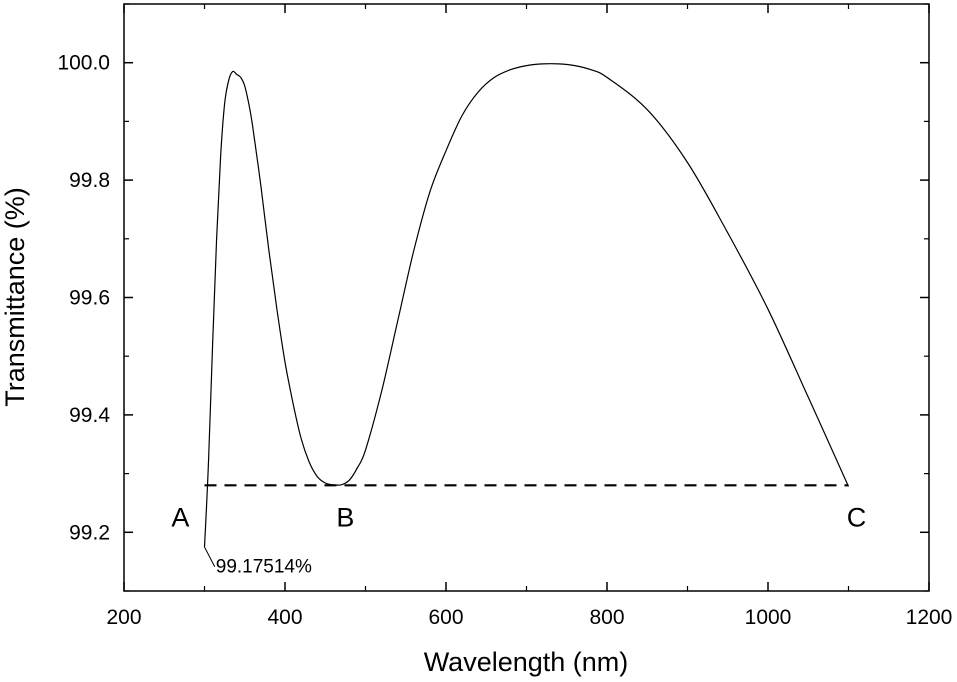 This screenshot has height=682, width=957. What do you see at coordinates (89, 298) in the screenshot?
I see `y-tick-label: 99.6` at bounding box center [89, 298].